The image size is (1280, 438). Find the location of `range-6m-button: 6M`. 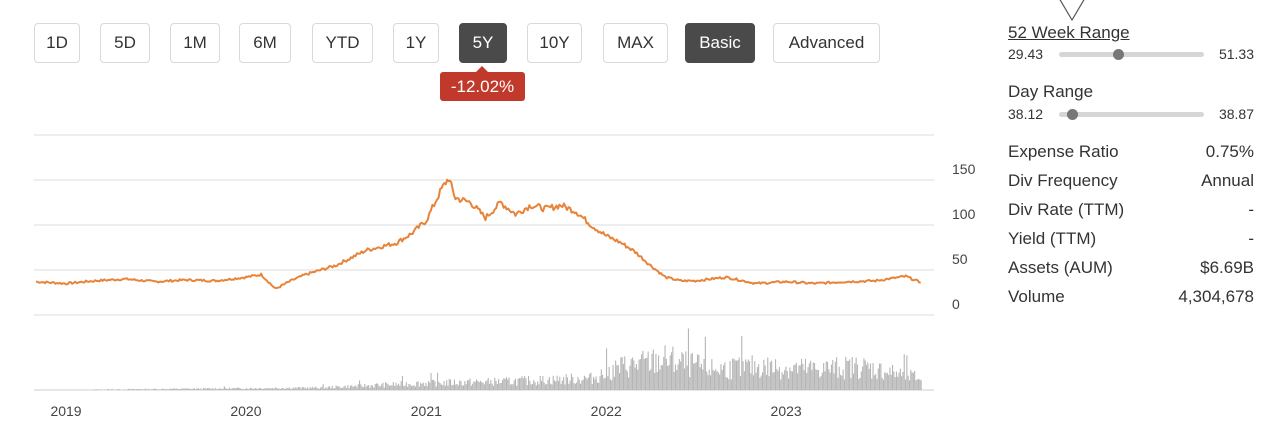

range-6m-button: 6M is located at coordinates (265, 43).